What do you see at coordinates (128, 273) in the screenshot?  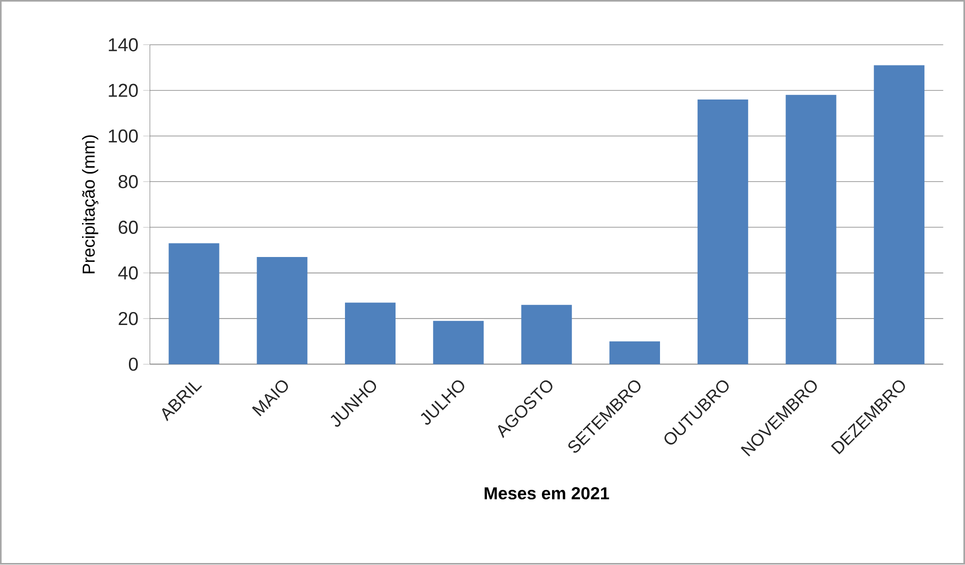 I see `y-tick-label: 40` at bounding box center [128, 273].